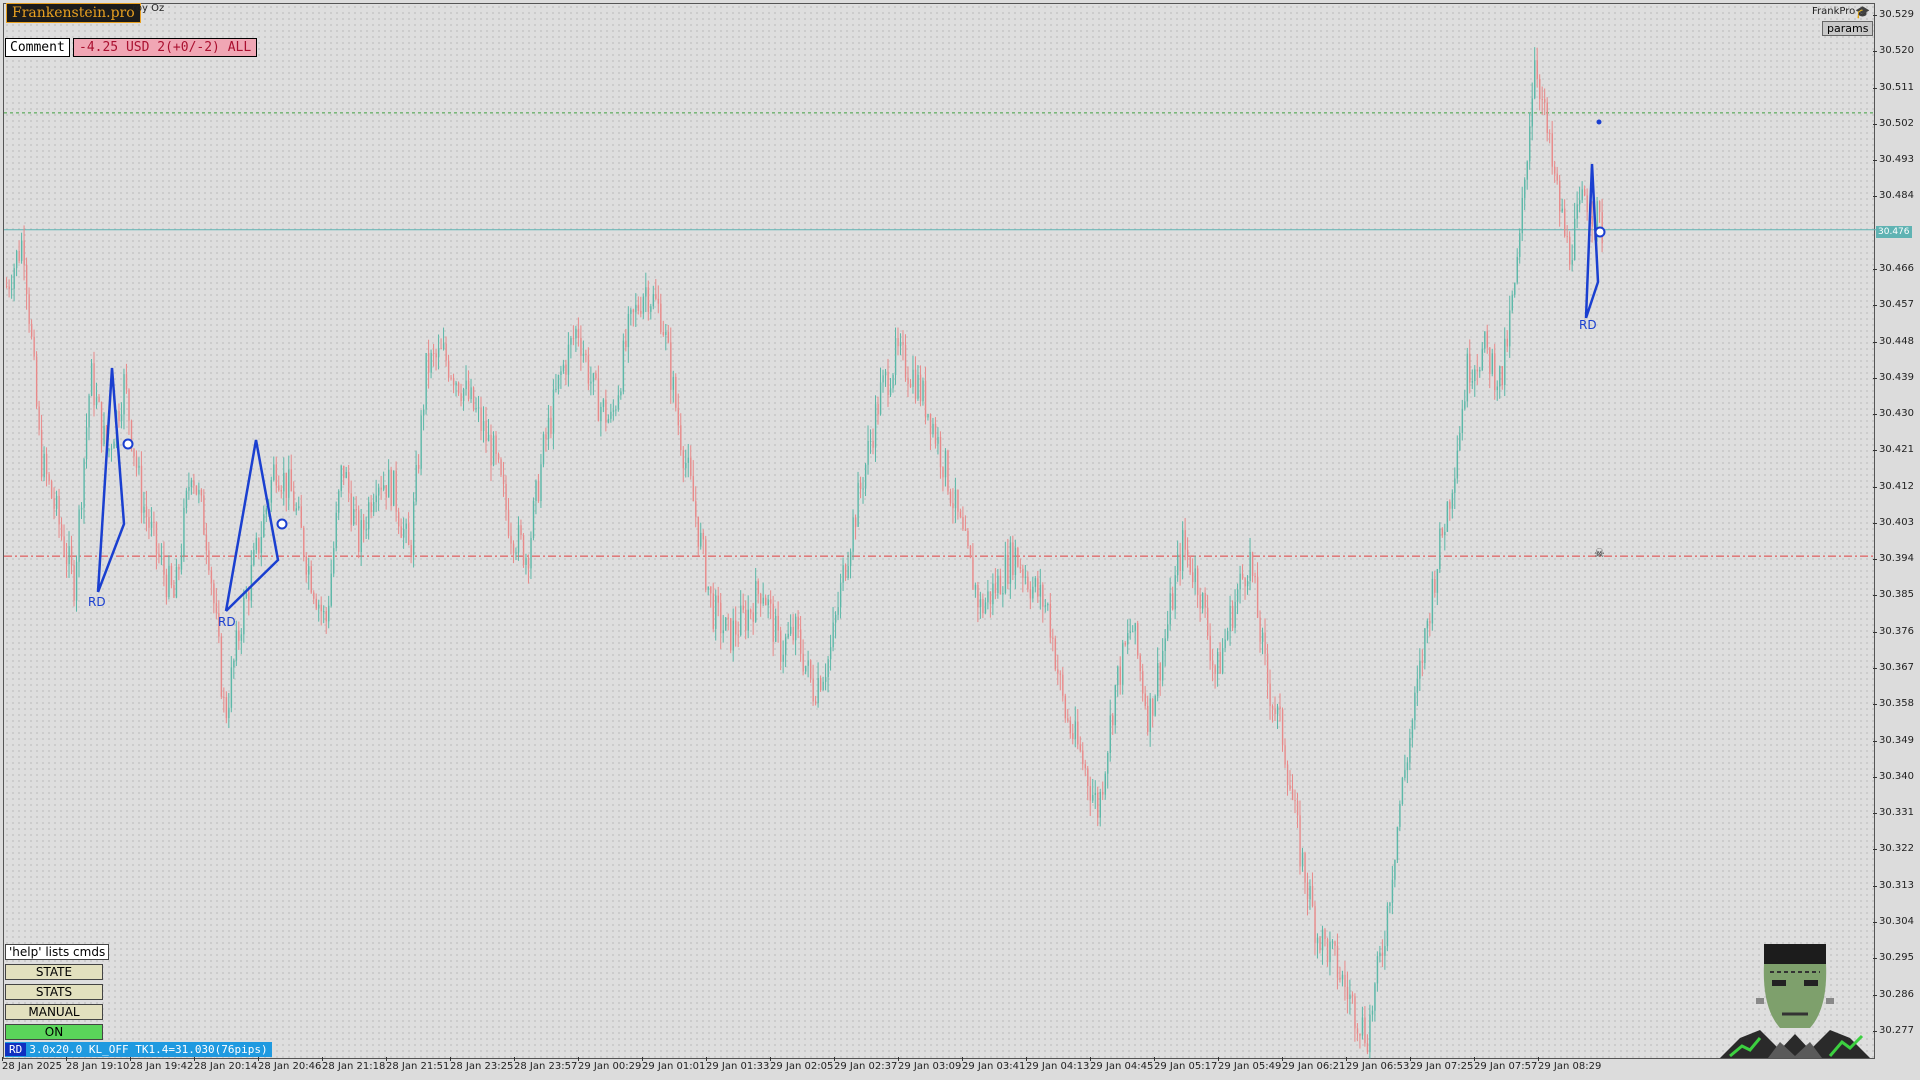  I want to click on price-tick-label: 30.385, so click(1893, 595).